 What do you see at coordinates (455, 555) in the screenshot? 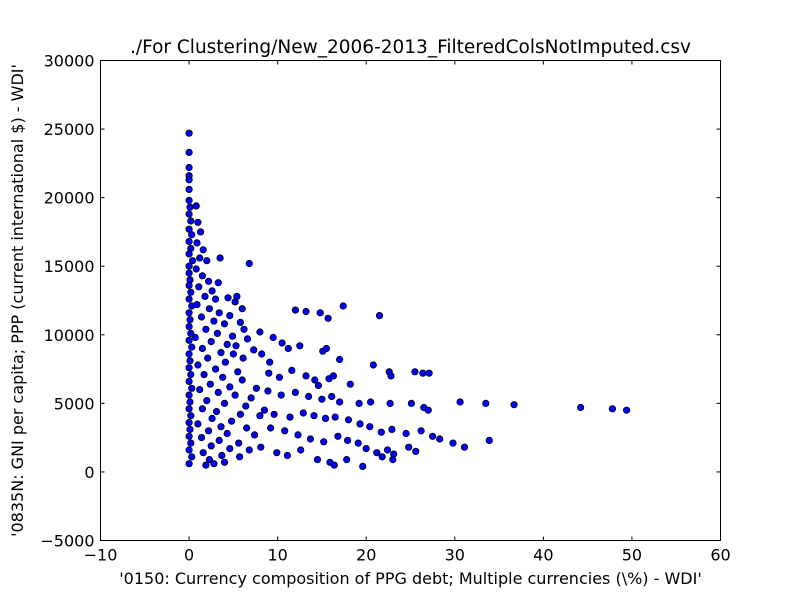
I see `x-tick-label: 30` at bounding box center [455, 555].